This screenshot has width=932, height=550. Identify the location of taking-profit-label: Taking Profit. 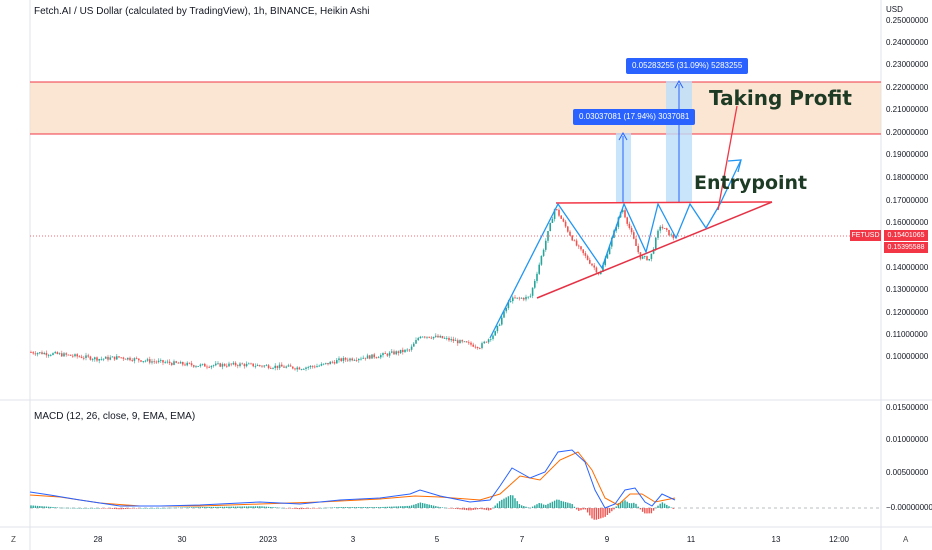
(780, 98).